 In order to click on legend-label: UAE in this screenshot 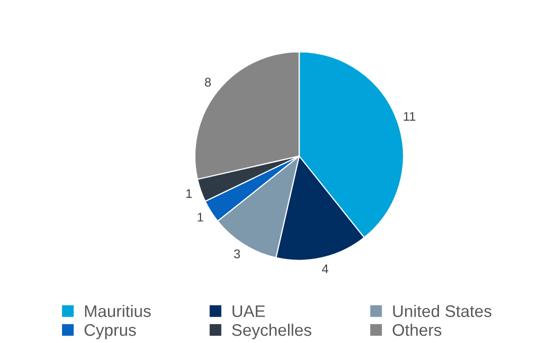, I will do `click(248, 311)`.